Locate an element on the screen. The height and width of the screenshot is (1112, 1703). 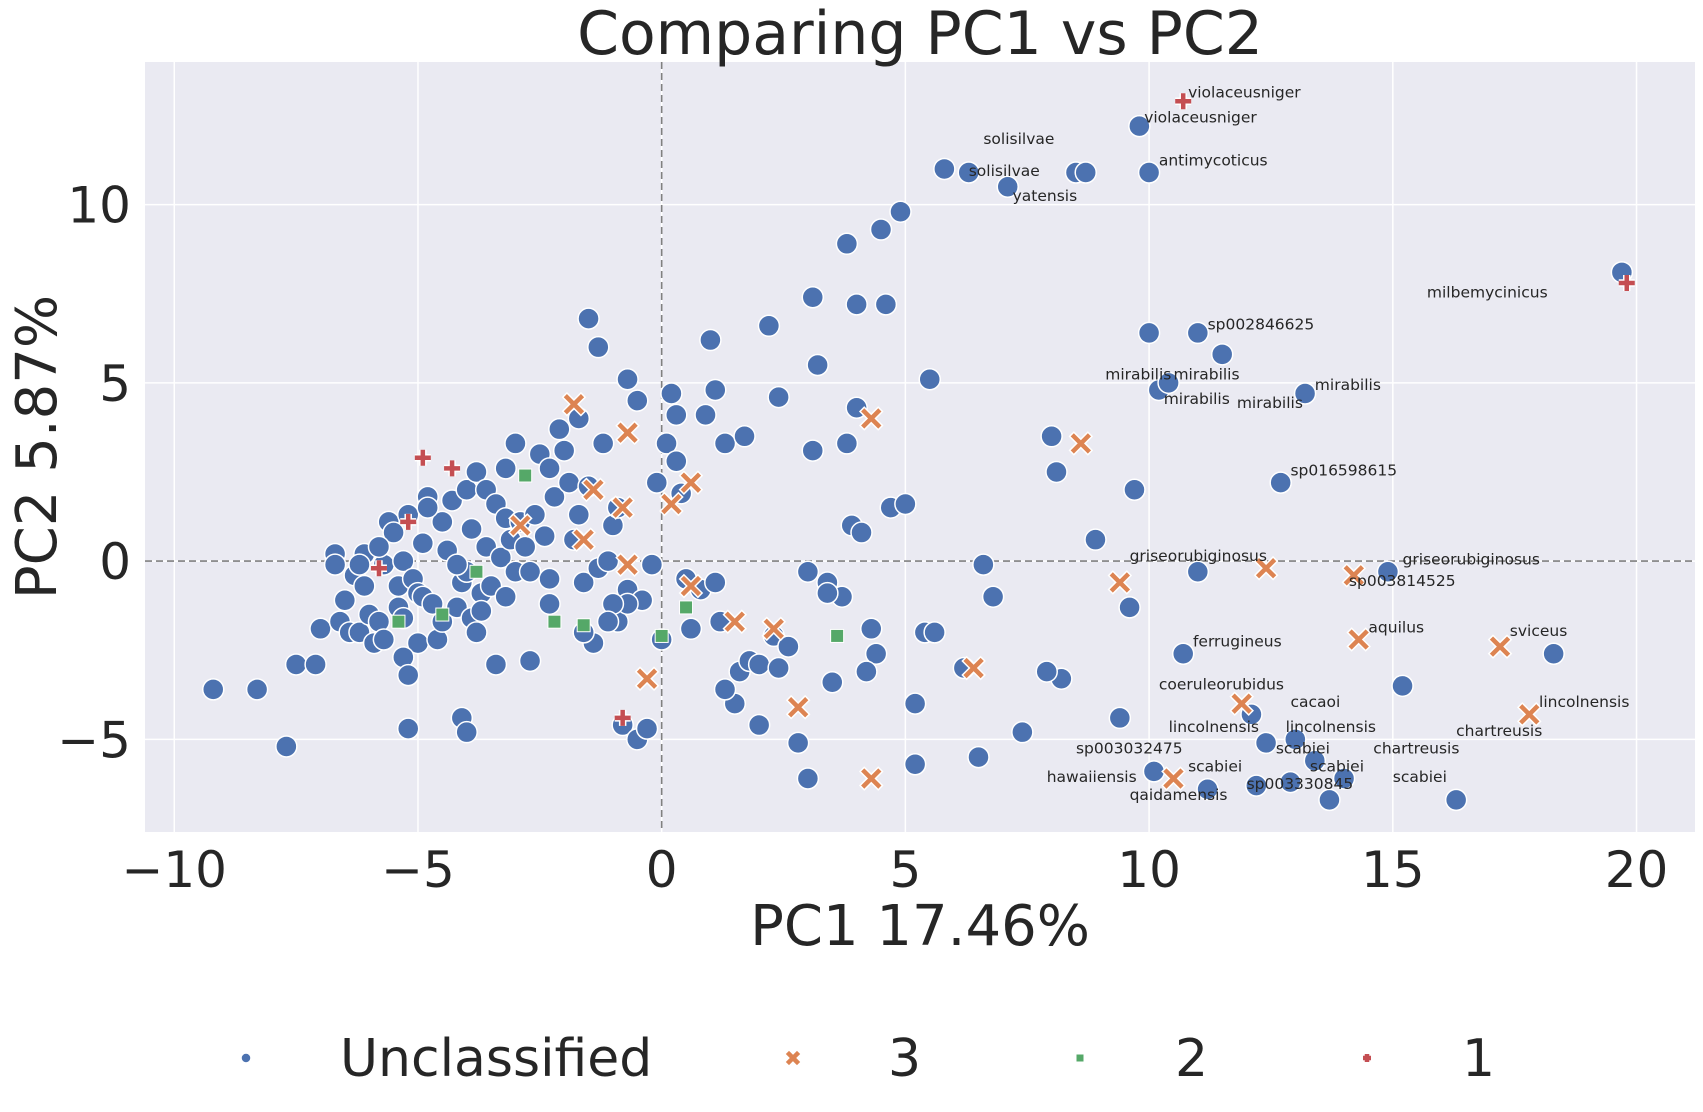
point-annotation: sviceus is located at coordinates (1539, 631).